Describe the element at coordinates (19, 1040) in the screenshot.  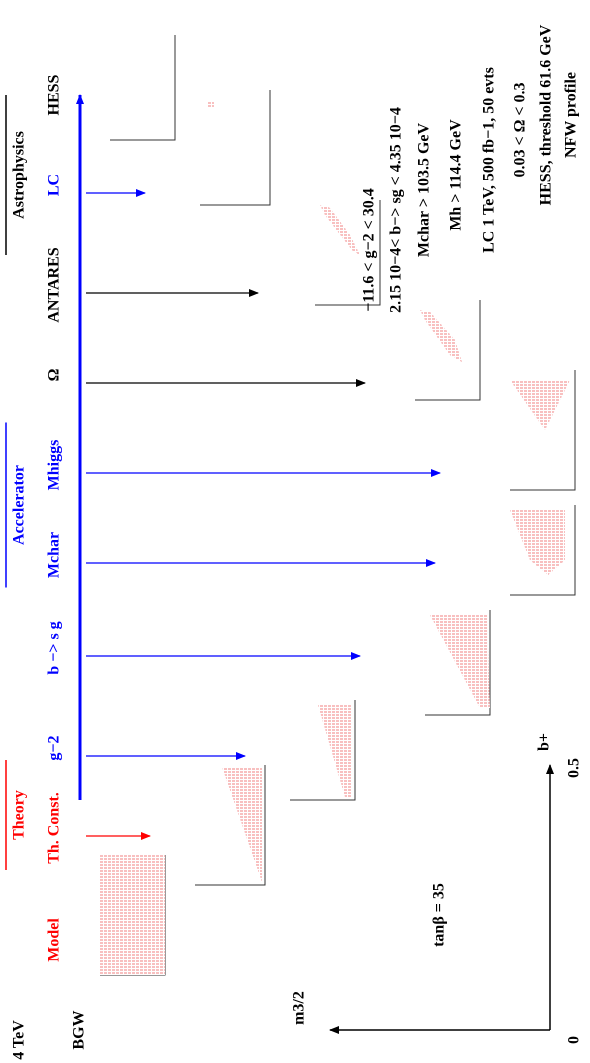
I see `y-axis-max: 4 TeV` at that location.